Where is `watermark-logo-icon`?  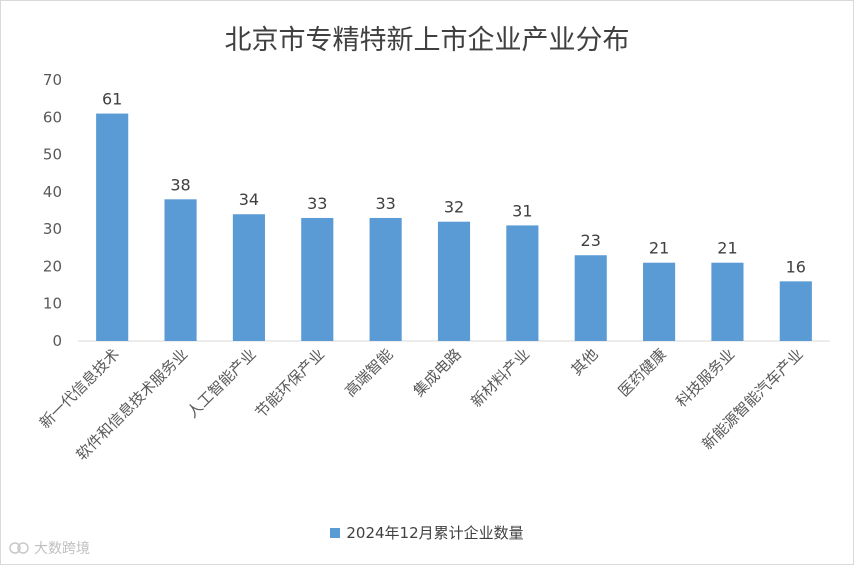 watermark-logo-icon is located at coordinates (19, 548).